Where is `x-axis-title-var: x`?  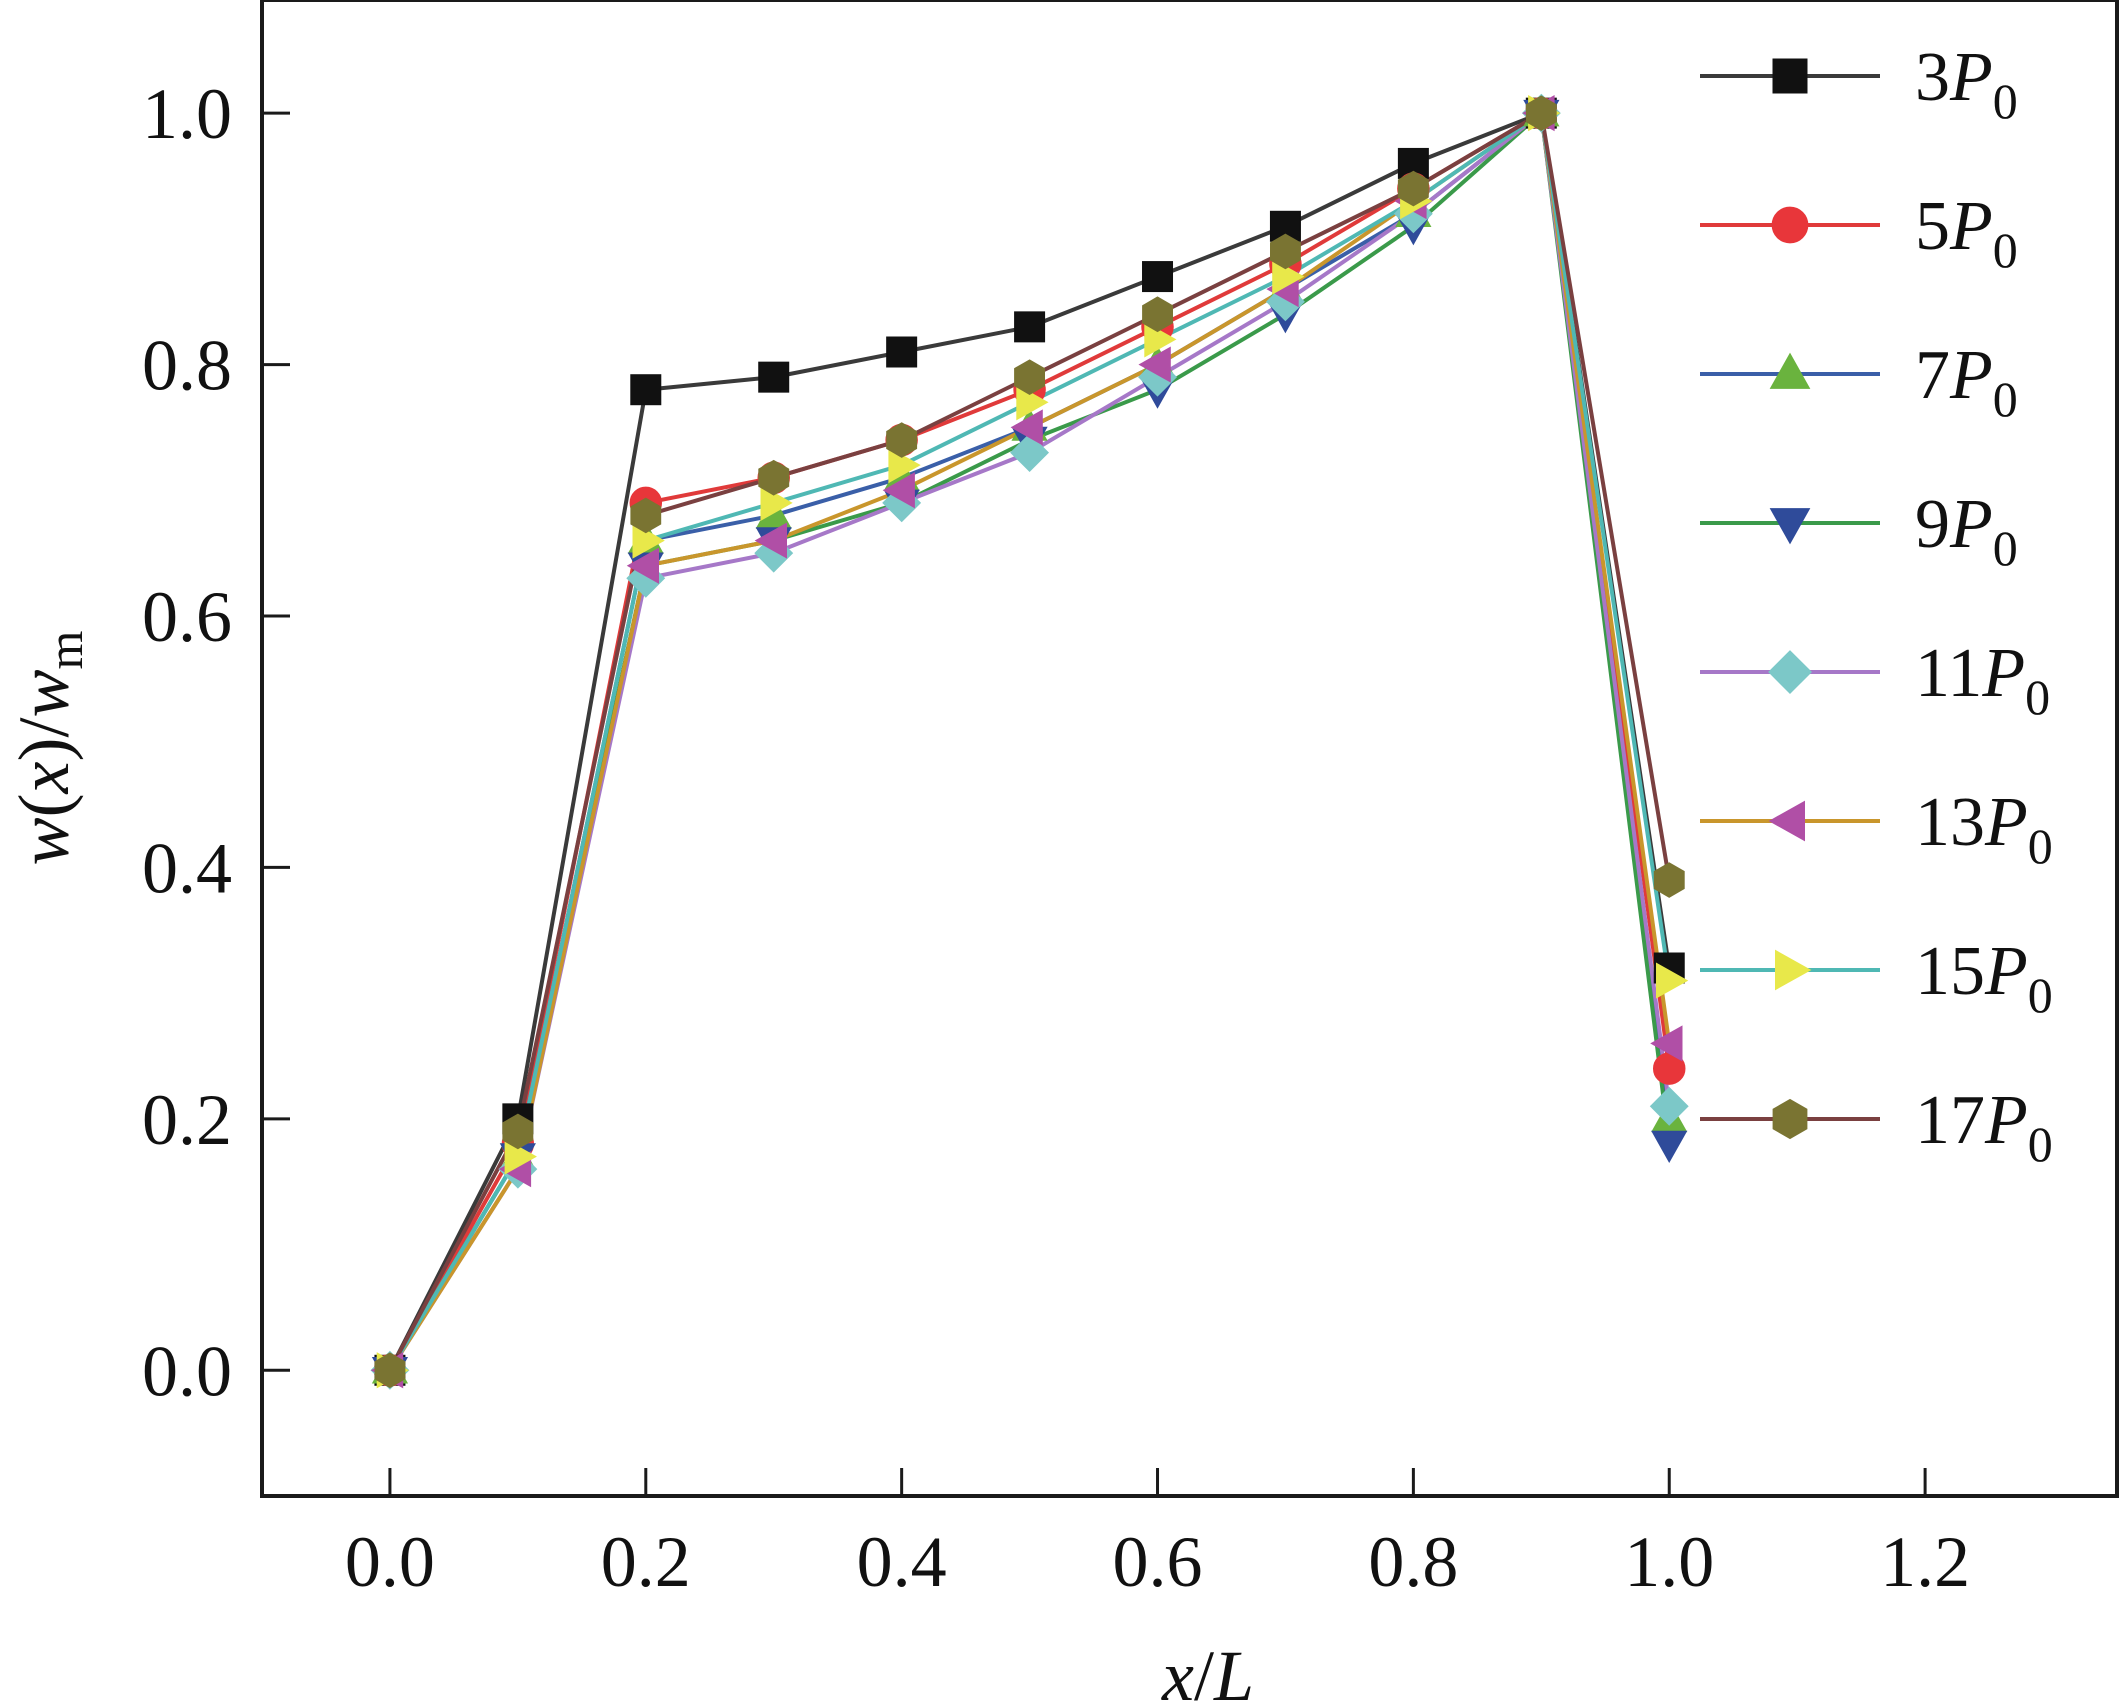 x-axis-title-var: x is located at coordinates (1177, 1672).